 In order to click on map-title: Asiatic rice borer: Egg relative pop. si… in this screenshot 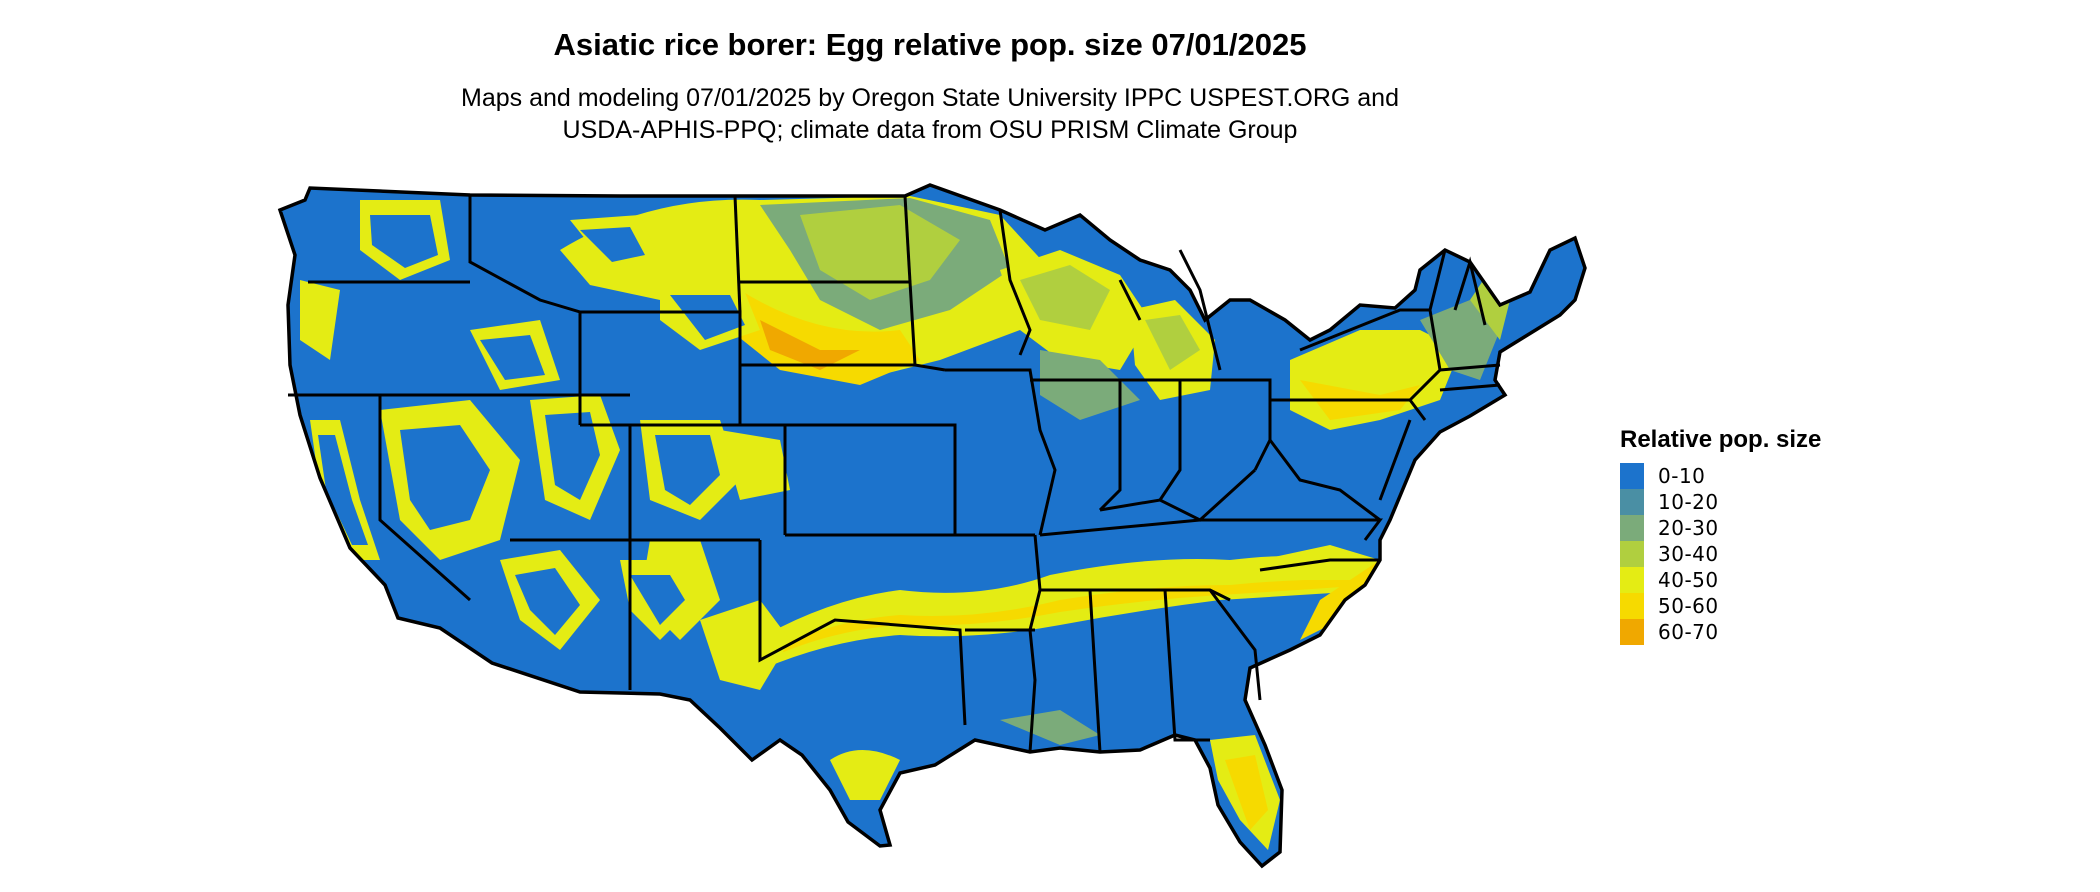, I will do `click(930, 44)`.